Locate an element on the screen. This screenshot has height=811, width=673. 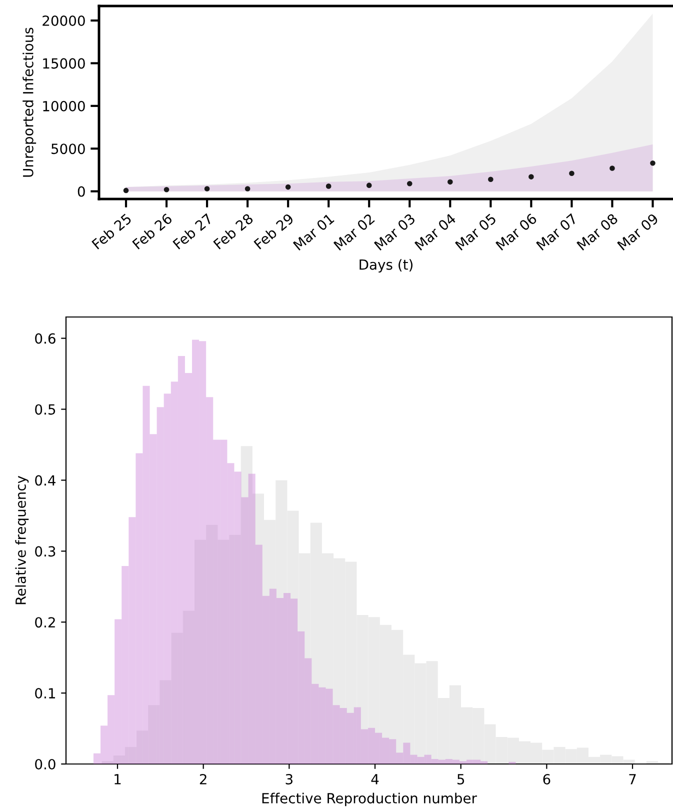
x-tick-label: Mar 06 is located at coordinates (516, 231).